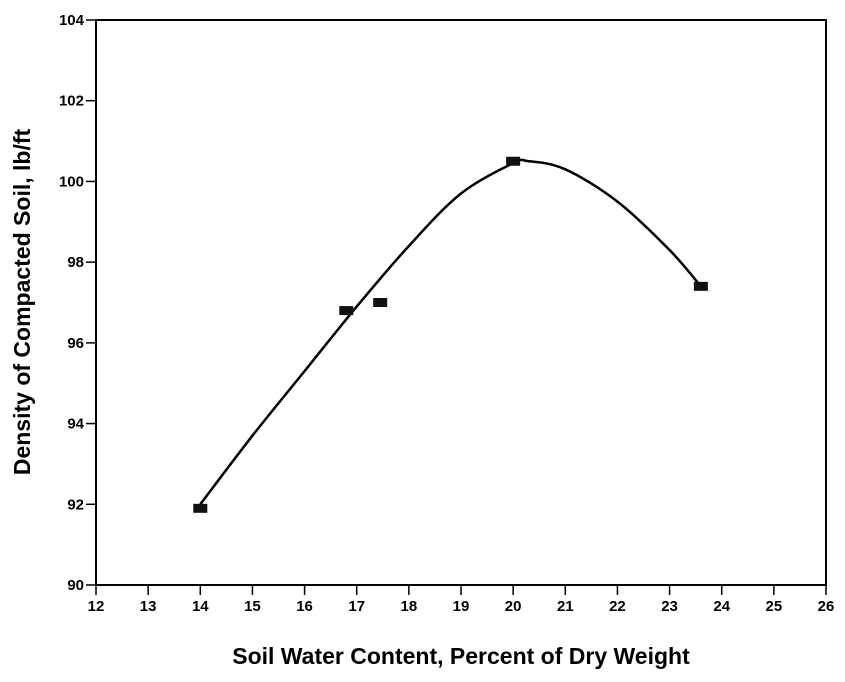 The width and height of the screenshot is (845, 682). I want to click on x-tick-label: 14, so click(200, 606).